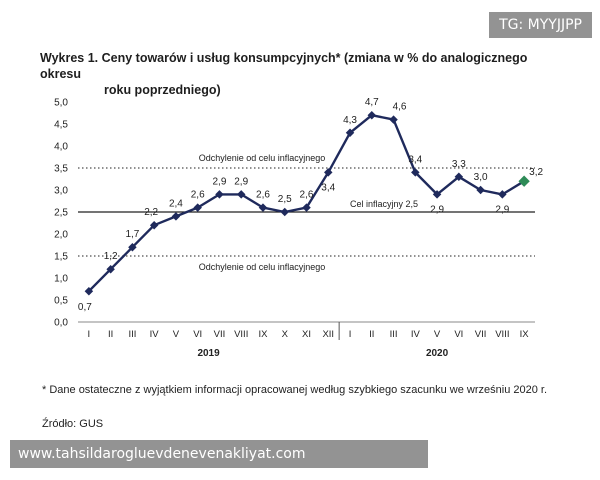 This screenshot has height=480, width=600. I want to click on y-tick-label: 1,0, so click(61, 279).